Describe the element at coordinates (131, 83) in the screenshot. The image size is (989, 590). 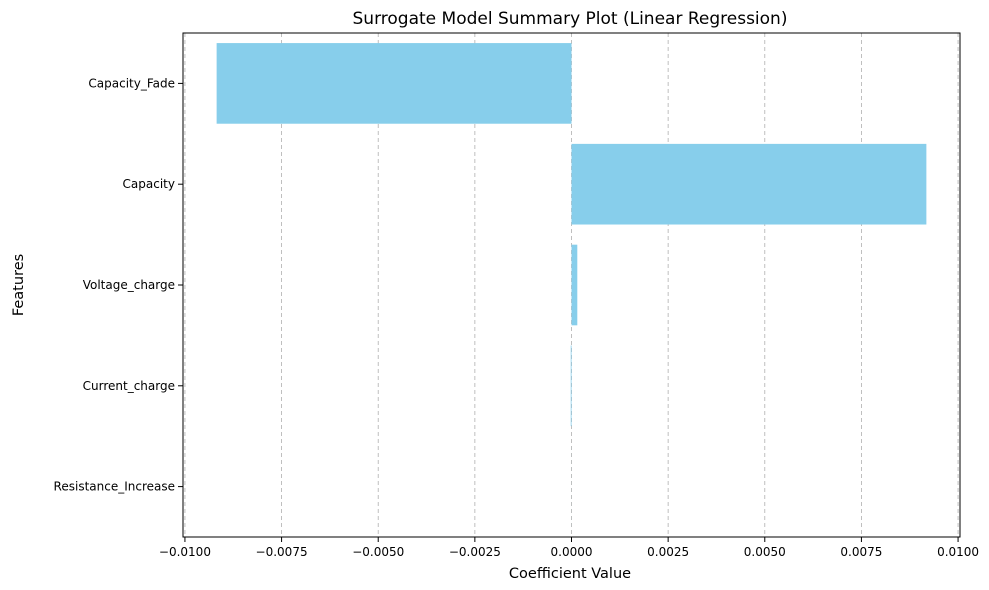
I see `y-tick-label: Capacity_Fade` at that location.